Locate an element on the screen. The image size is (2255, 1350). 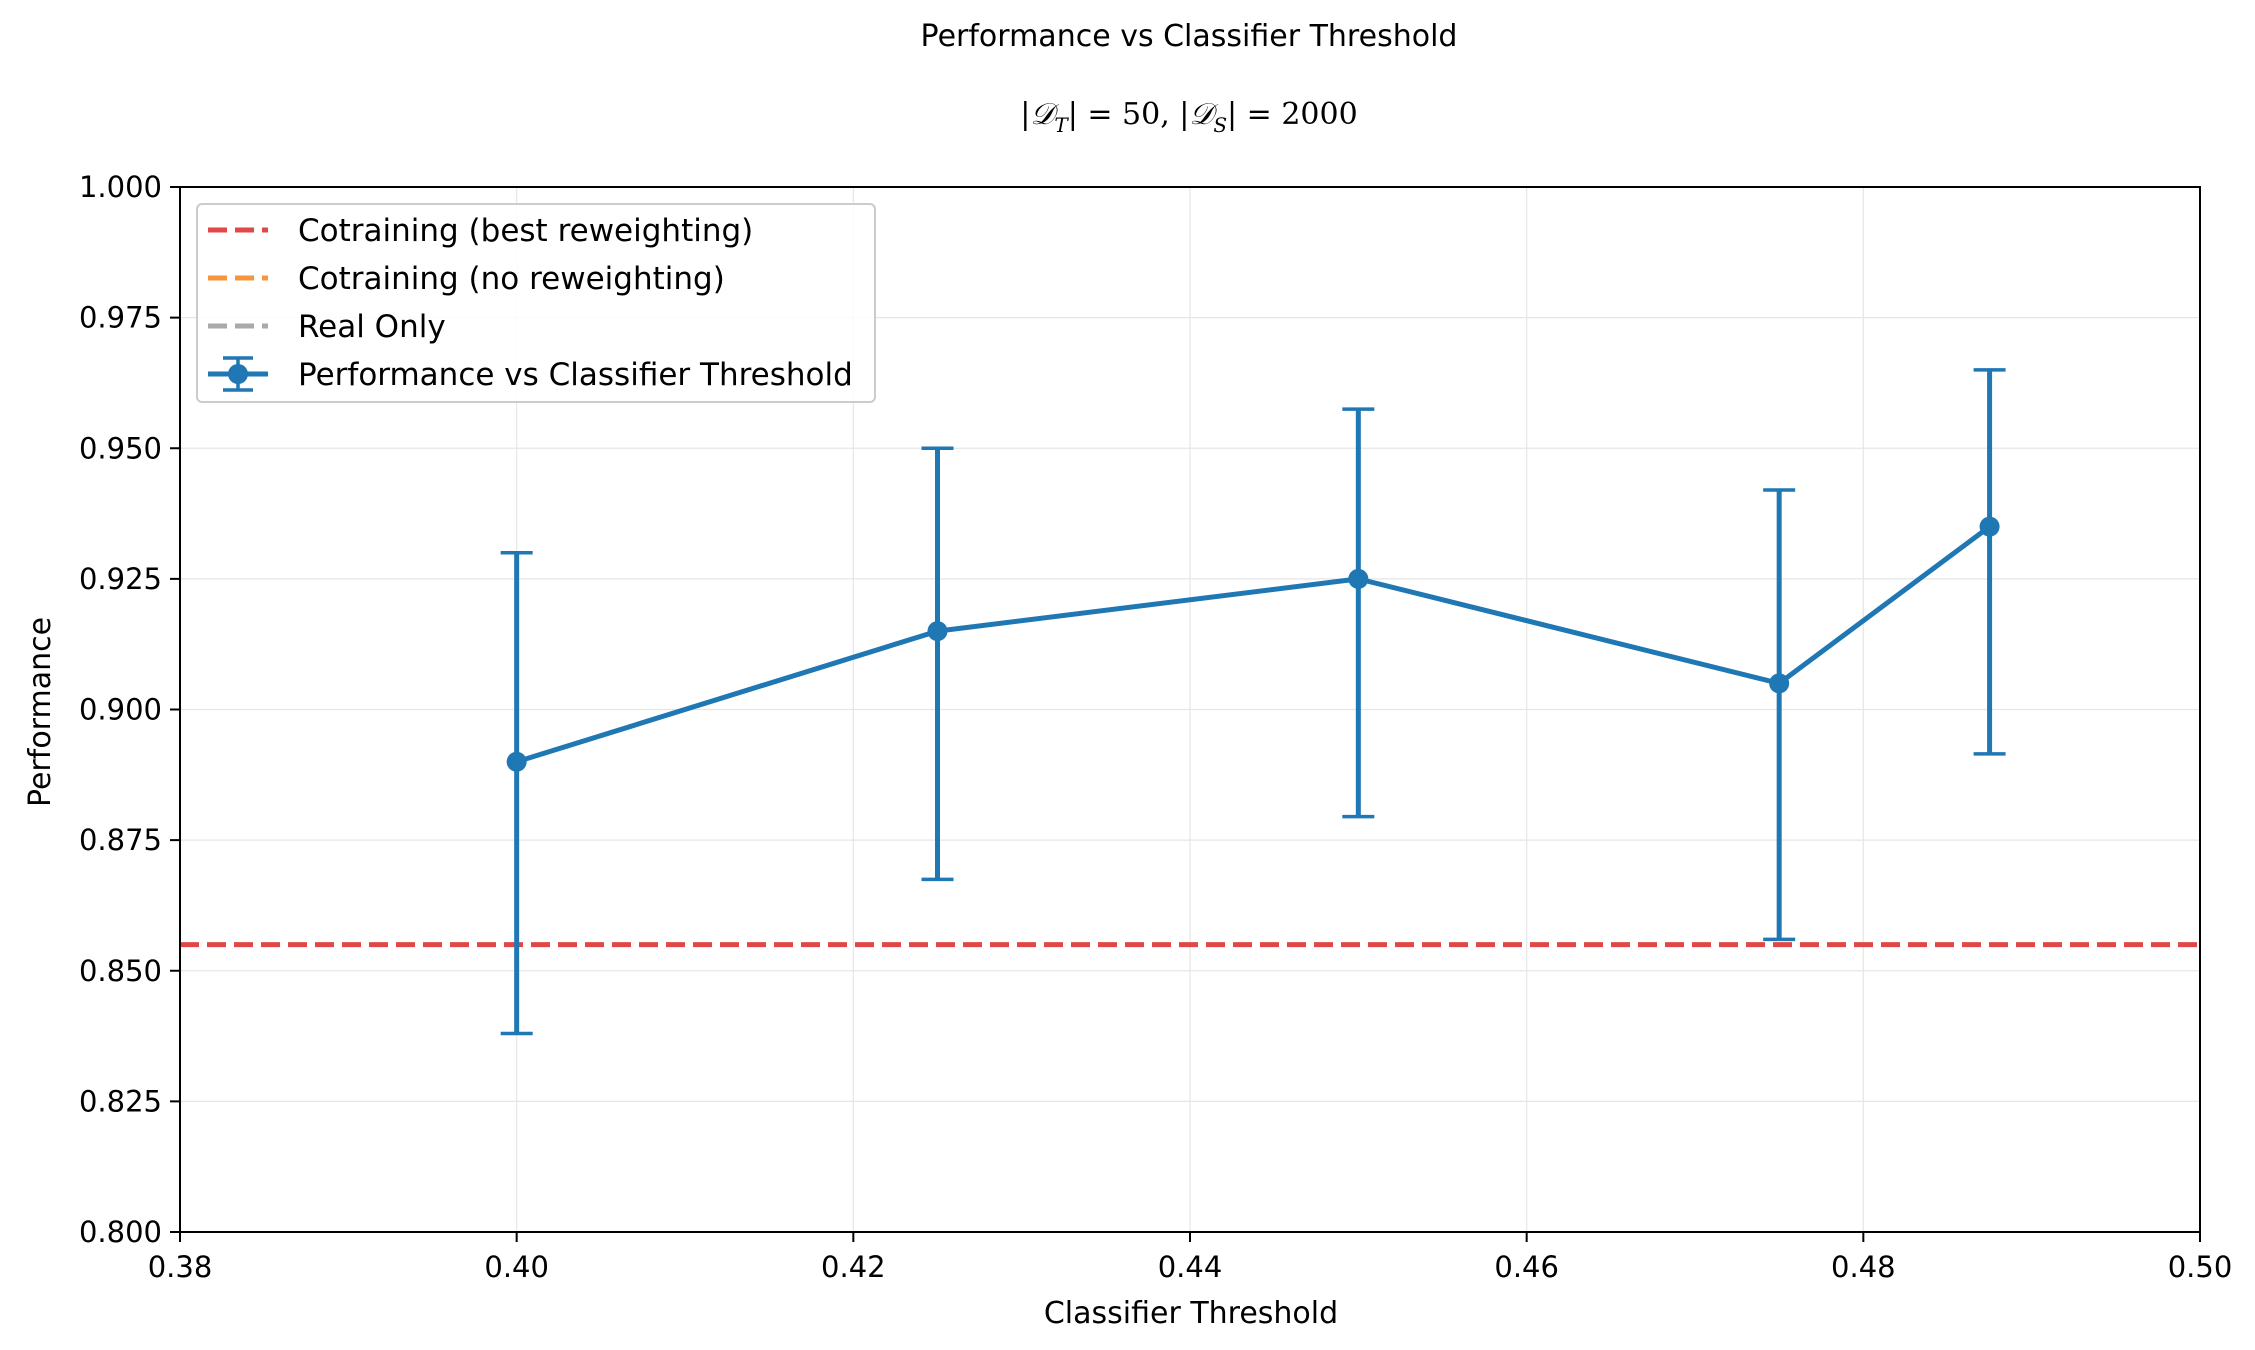
y-axis-label: Performance is located at coordinates (40, 712).